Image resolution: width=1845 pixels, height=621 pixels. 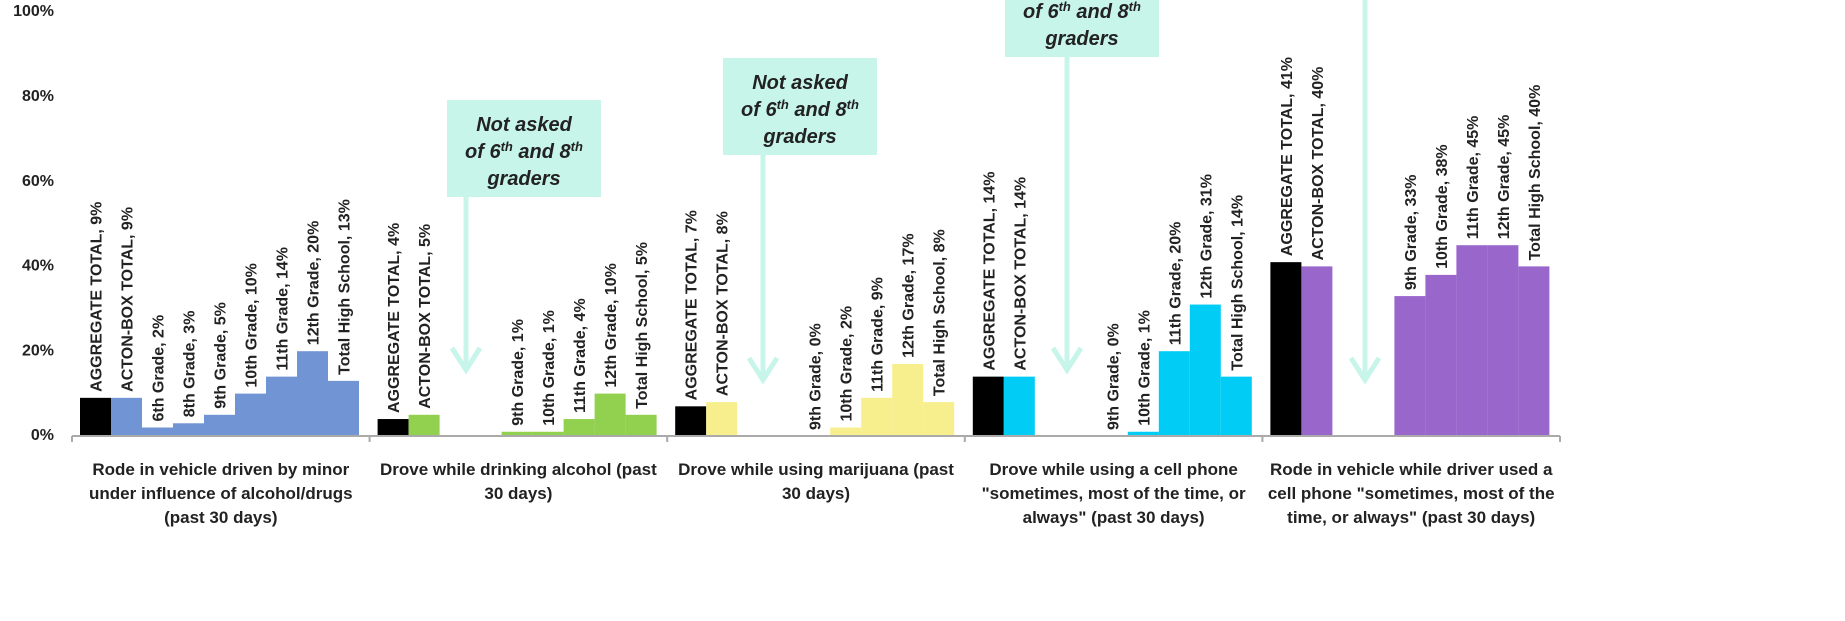 What do you see at coordinates (345, 287) in the screenshot?
I see `data-label: Total High School, 13%` at bounding box center [345, 287].